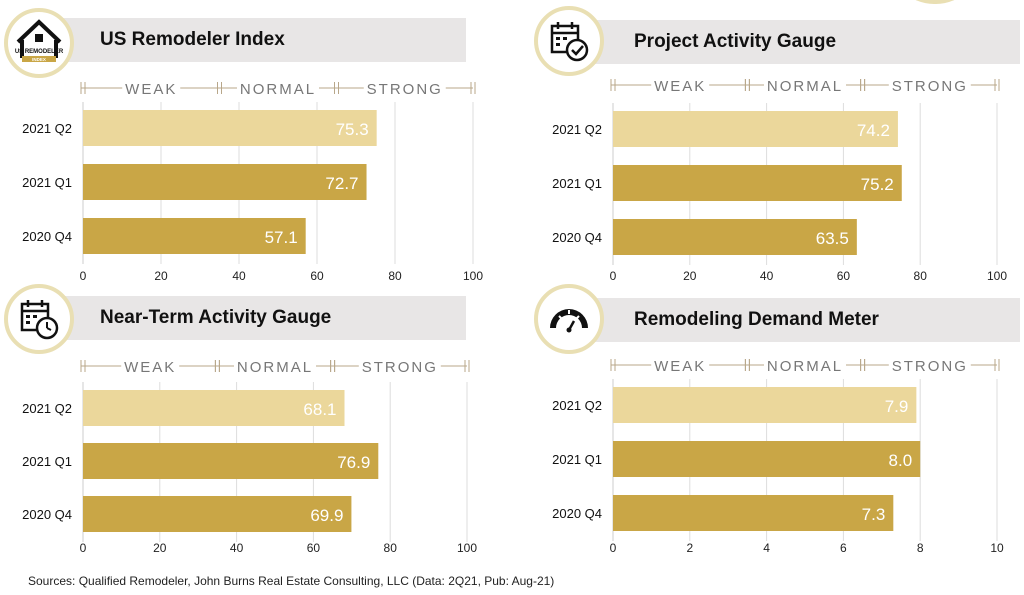  What do you see at coordinates (756, 319) in the screenshot?
I see `chart-title: Remodeling Demand Meter` at bounding box center [756, 319].